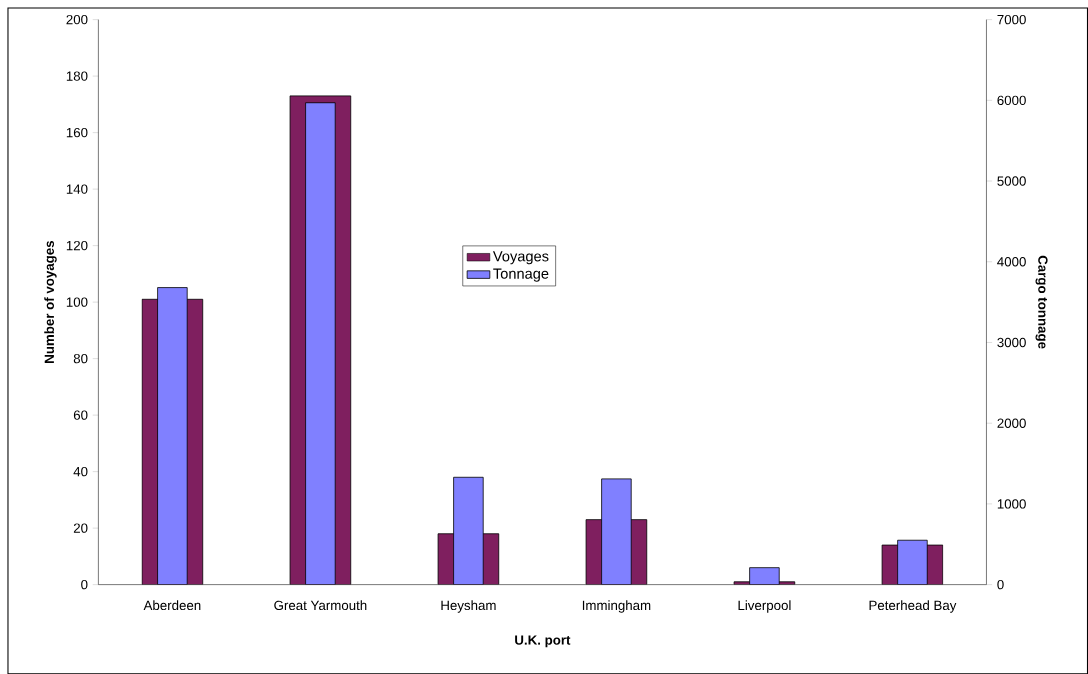 The width and height of the screenshot is (1088, 674). What do you see at coordinates (1011, 19) in the screenshot?
I see `y2-tick-label: 7000` at bounding box center [1011, 19].